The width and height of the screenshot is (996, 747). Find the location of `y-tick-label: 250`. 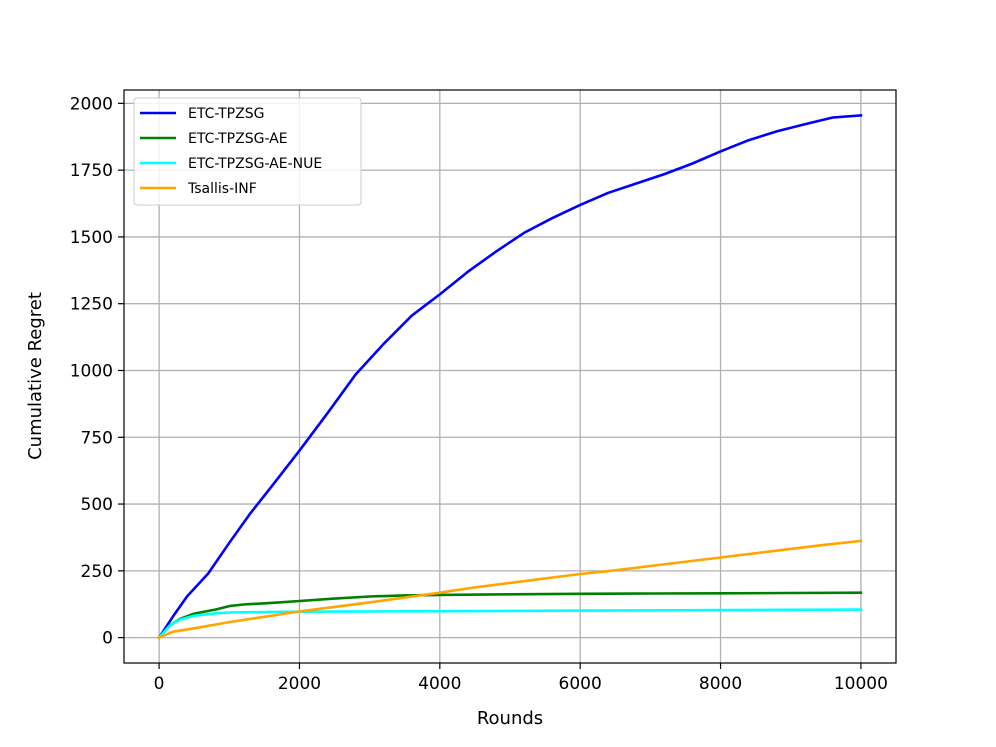

y-tick-label: 250 is located at coordinates (97, 572).